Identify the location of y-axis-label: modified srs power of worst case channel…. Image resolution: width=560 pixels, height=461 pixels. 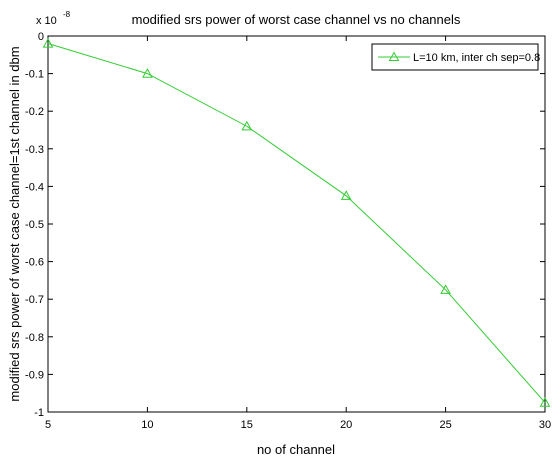
(14, 223).